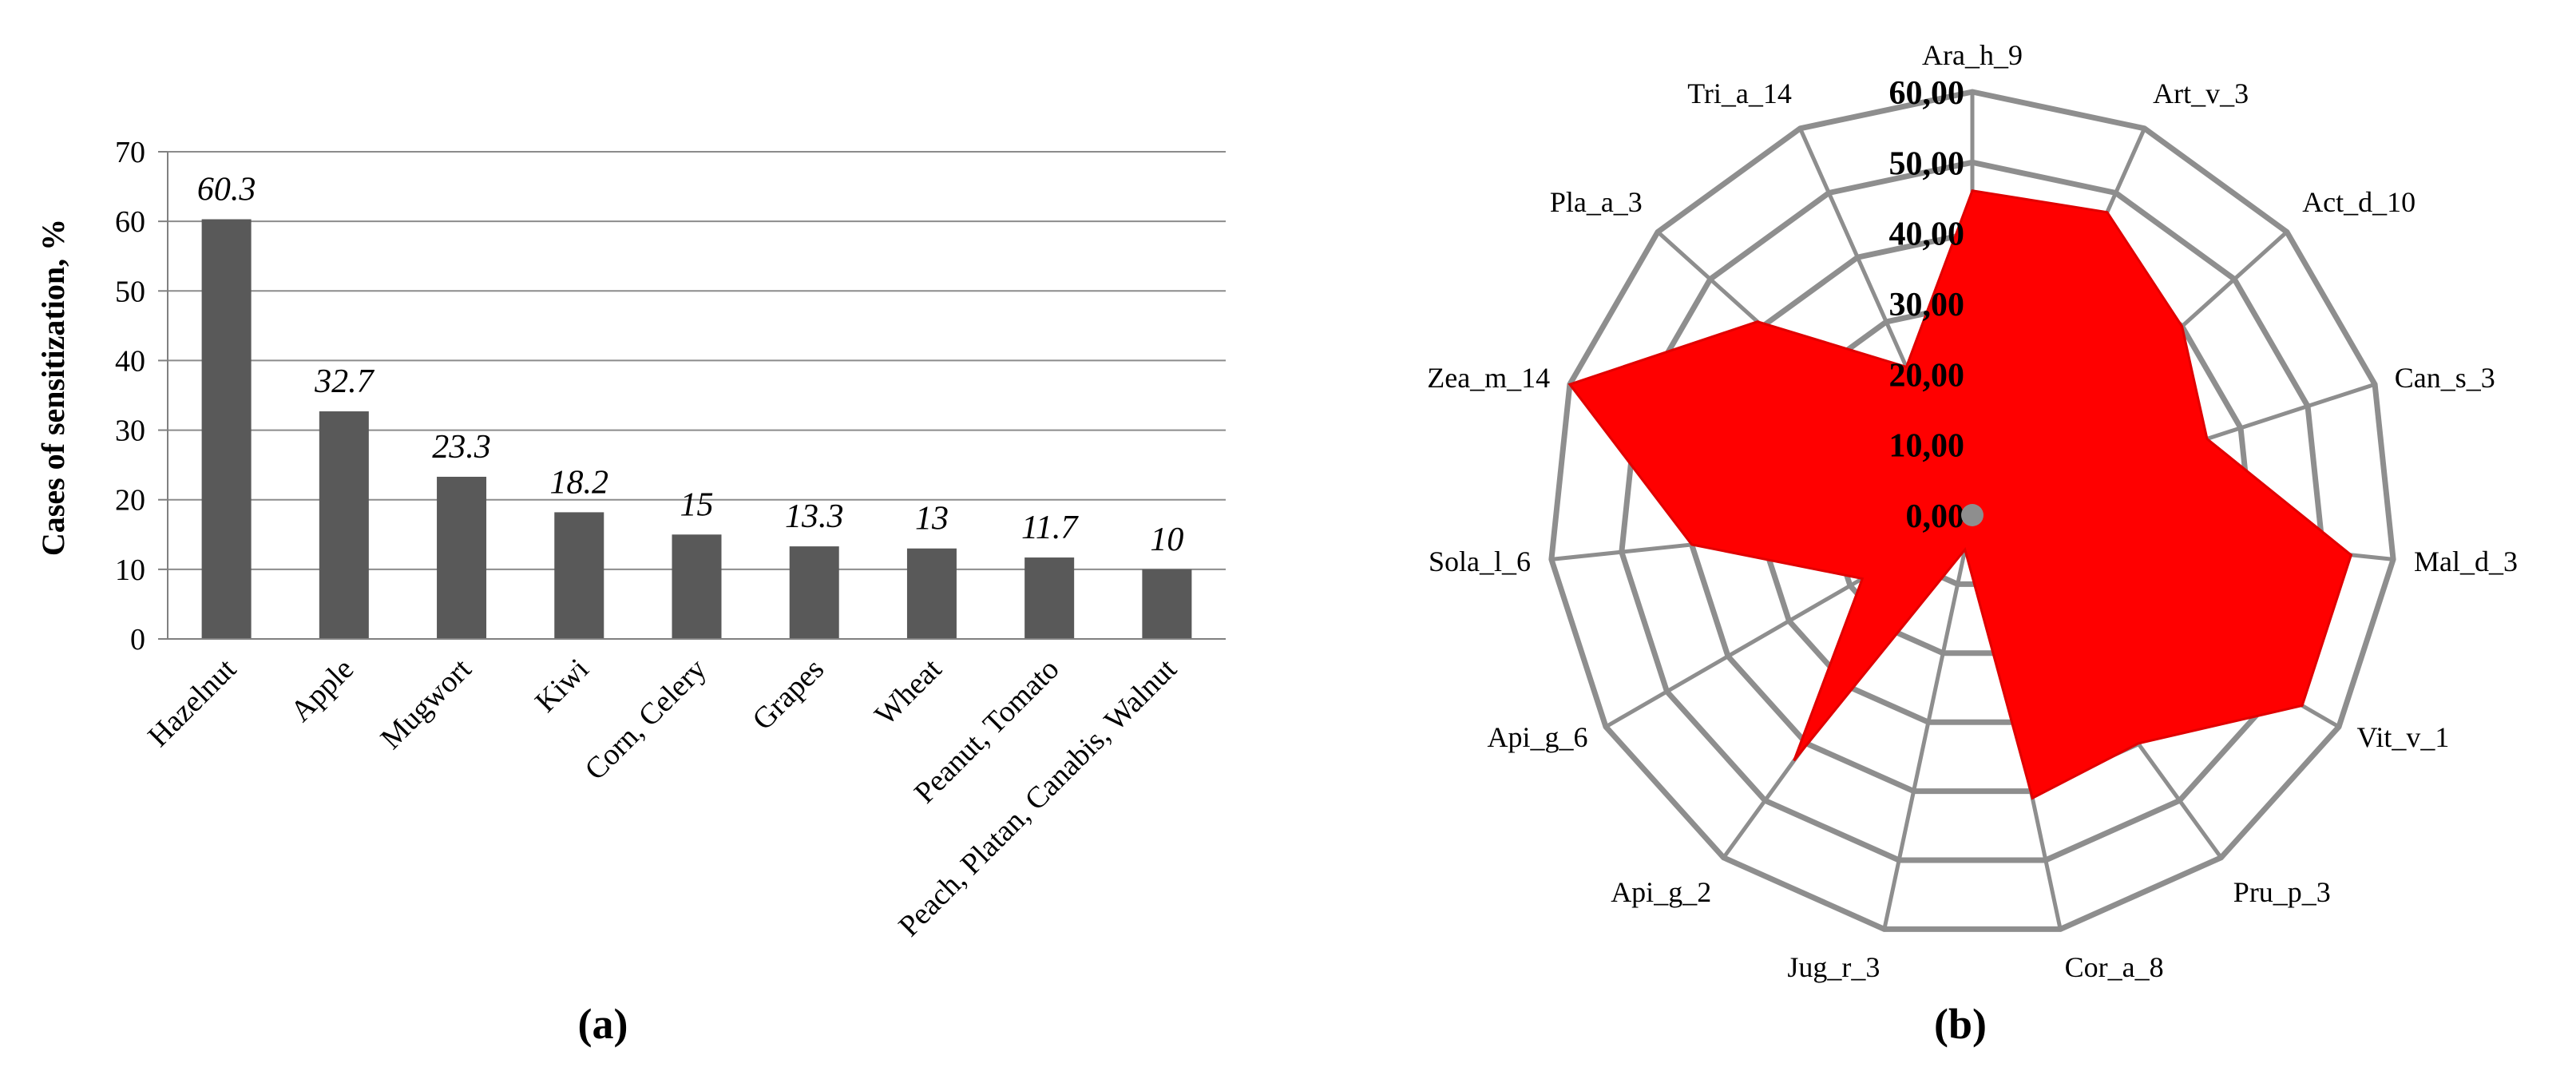  I want to click on radar-category-label: Cor_a_8, so click(2114, 967).